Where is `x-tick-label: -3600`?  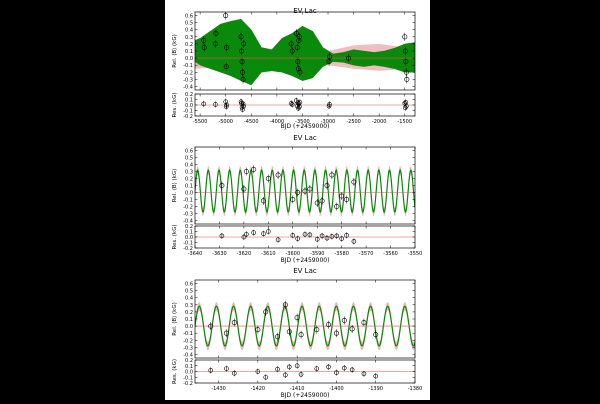
x-tick-label: -3600 is located at coordinates (293, 254).